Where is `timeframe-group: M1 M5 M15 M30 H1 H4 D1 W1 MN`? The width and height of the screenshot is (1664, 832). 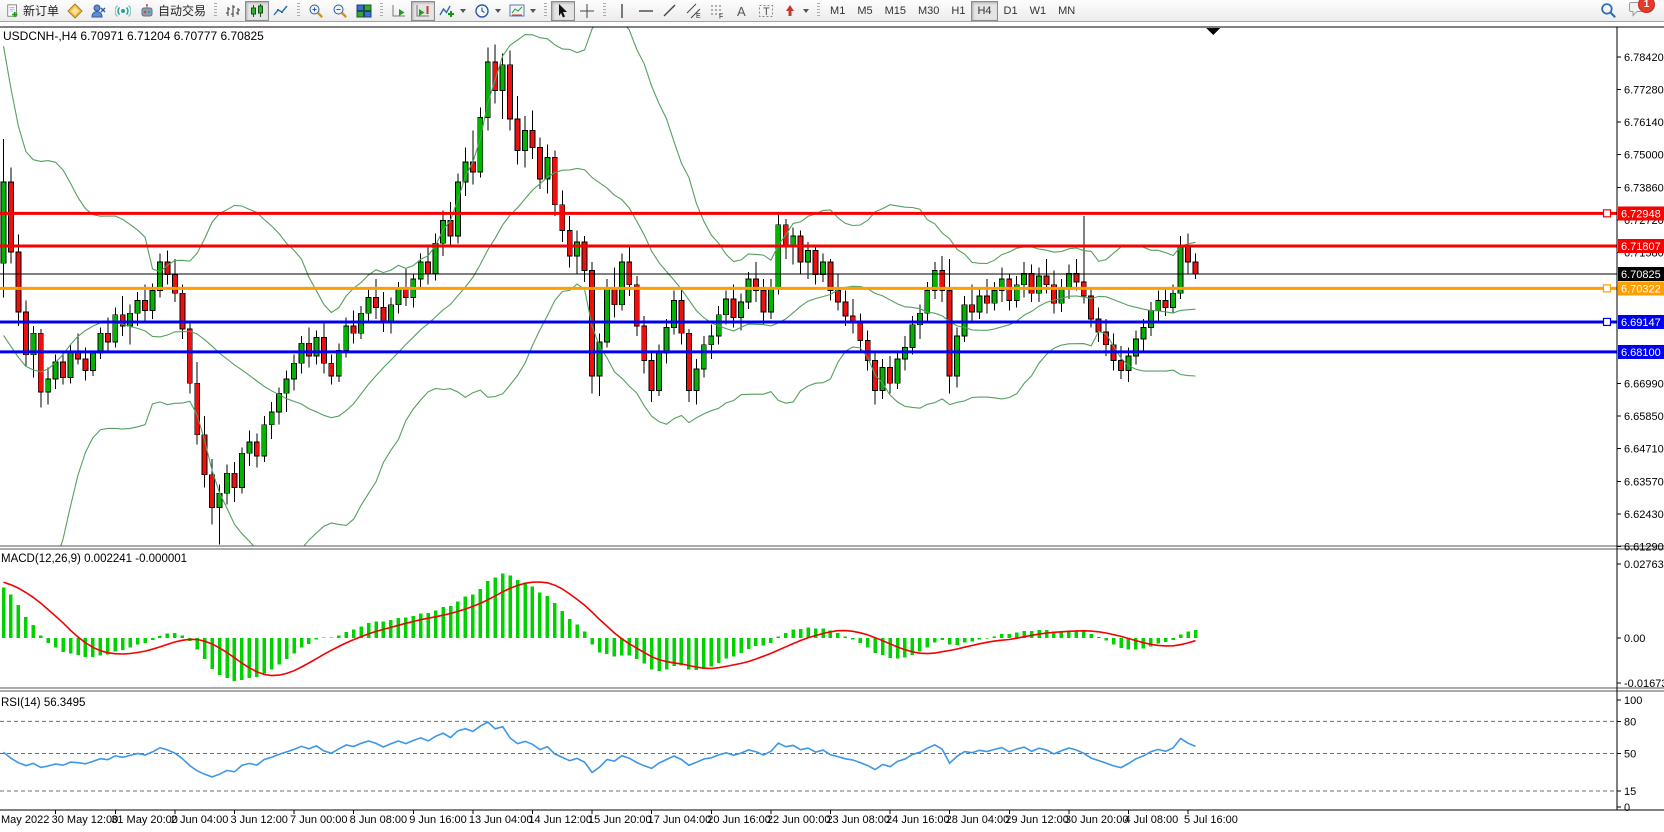
timeframe-group: M1 M5 M15 M30 H1 H4 D1 W1 MN is located at coordinates (952, 10).